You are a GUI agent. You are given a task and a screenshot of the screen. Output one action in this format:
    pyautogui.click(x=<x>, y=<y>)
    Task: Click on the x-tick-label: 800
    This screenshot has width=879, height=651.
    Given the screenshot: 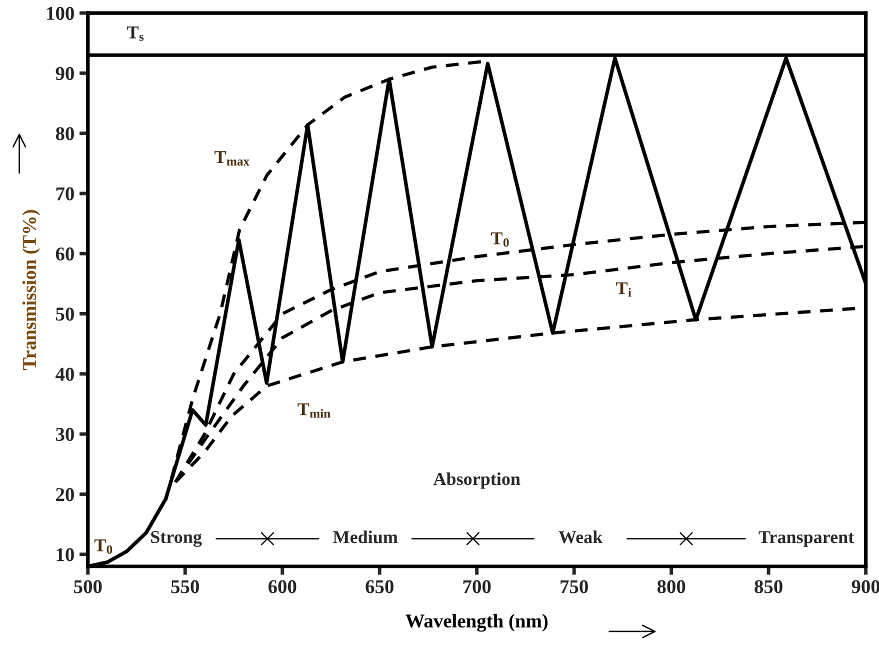 What is the action you would take?
    pyautogui.click(x=671, y=587)
    